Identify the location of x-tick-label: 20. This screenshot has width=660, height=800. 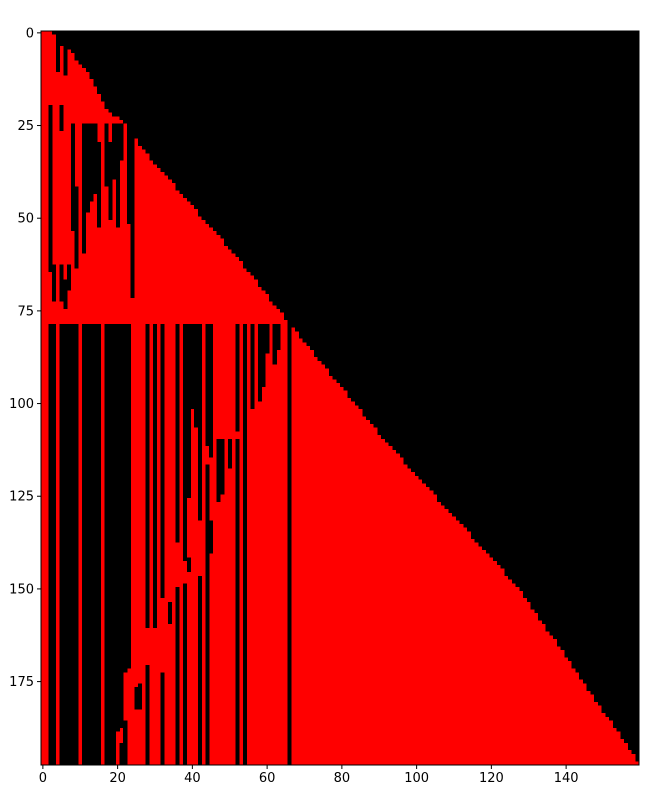
(117, 778).